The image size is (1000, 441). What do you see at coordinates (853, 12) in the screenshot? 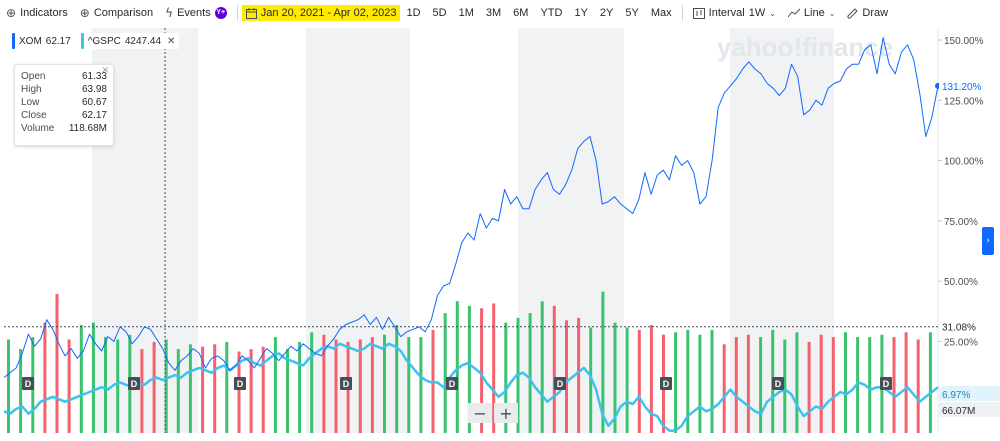
I see `pencil-icon` at bounding box center [853, 12].